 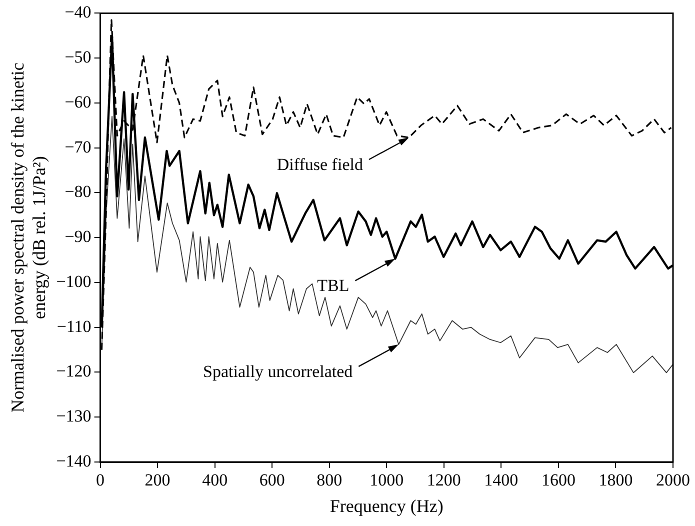 What do you see at coordinates (157, 480) in the screenshot?
I see `x-tick-label: 200` at bounding box center [157, 480].